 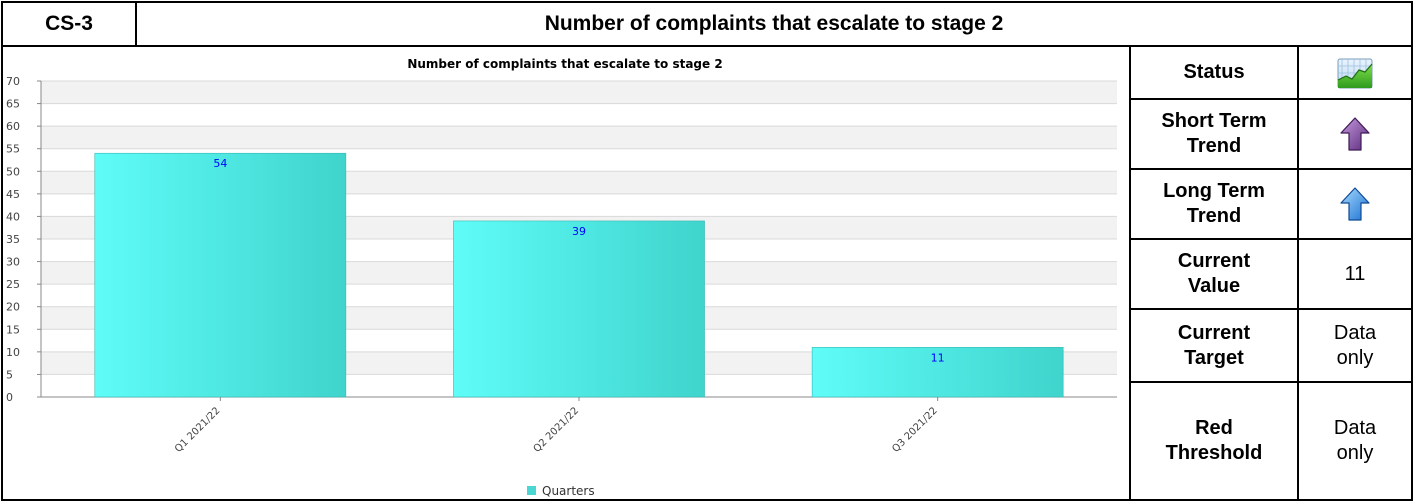 I want to click on current-target-label-line-1: Current, so click(x=1214, y=332).